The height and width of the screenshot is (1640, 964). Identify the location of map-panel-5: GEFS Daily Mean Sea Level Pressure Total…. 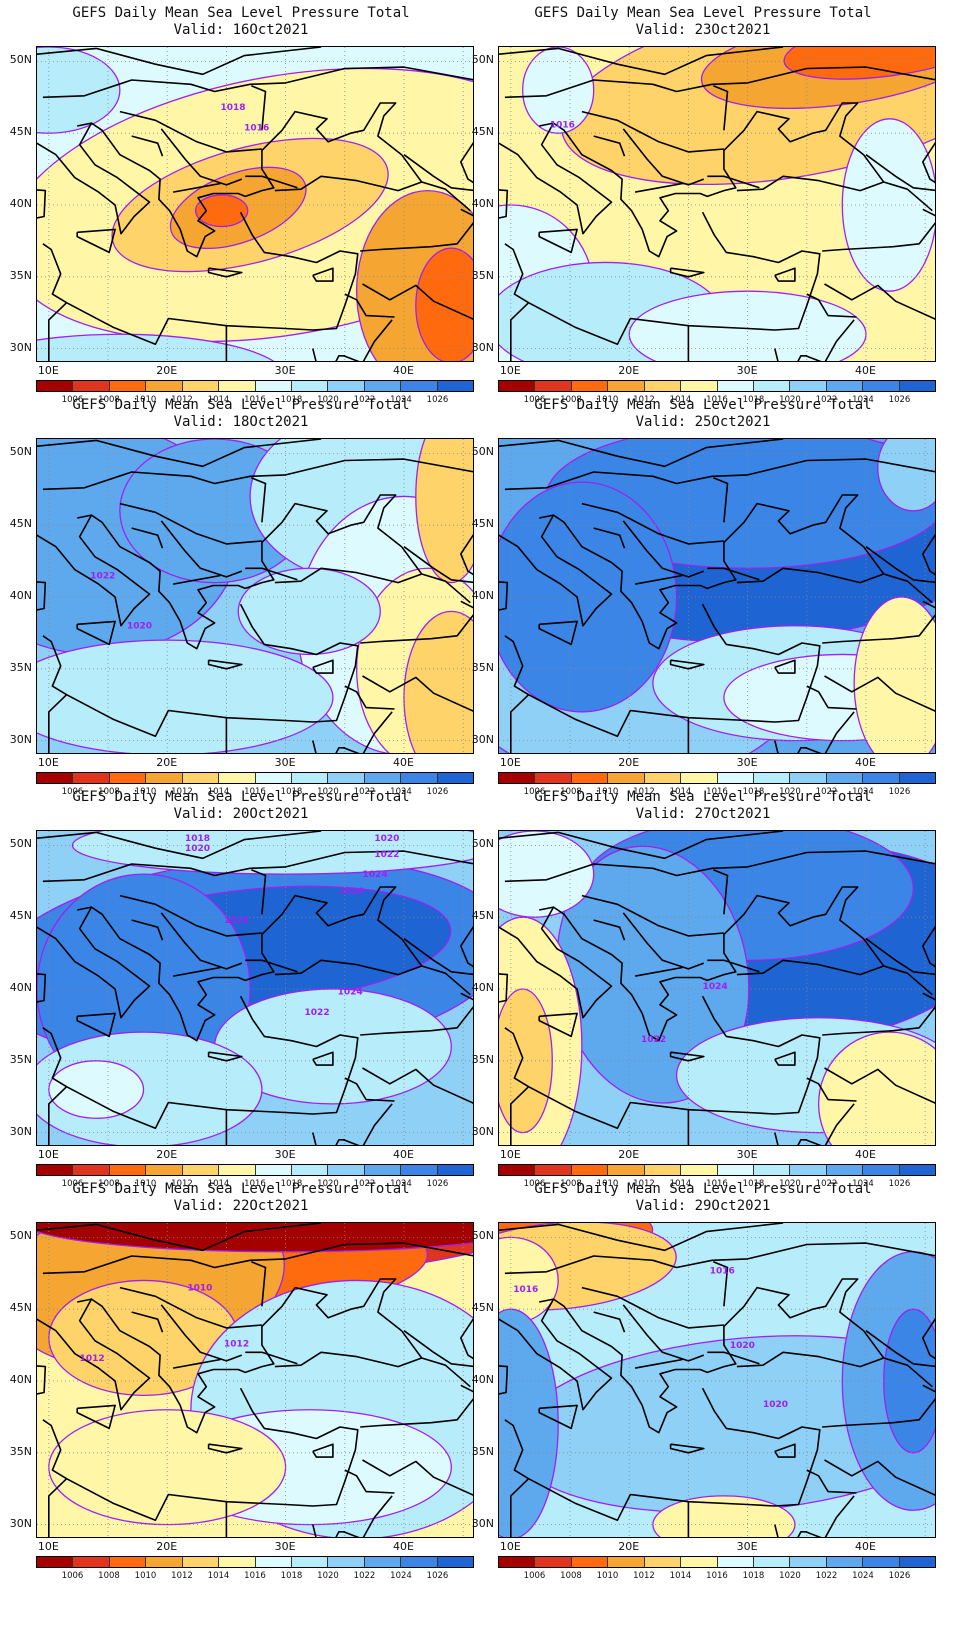
(241, 989).